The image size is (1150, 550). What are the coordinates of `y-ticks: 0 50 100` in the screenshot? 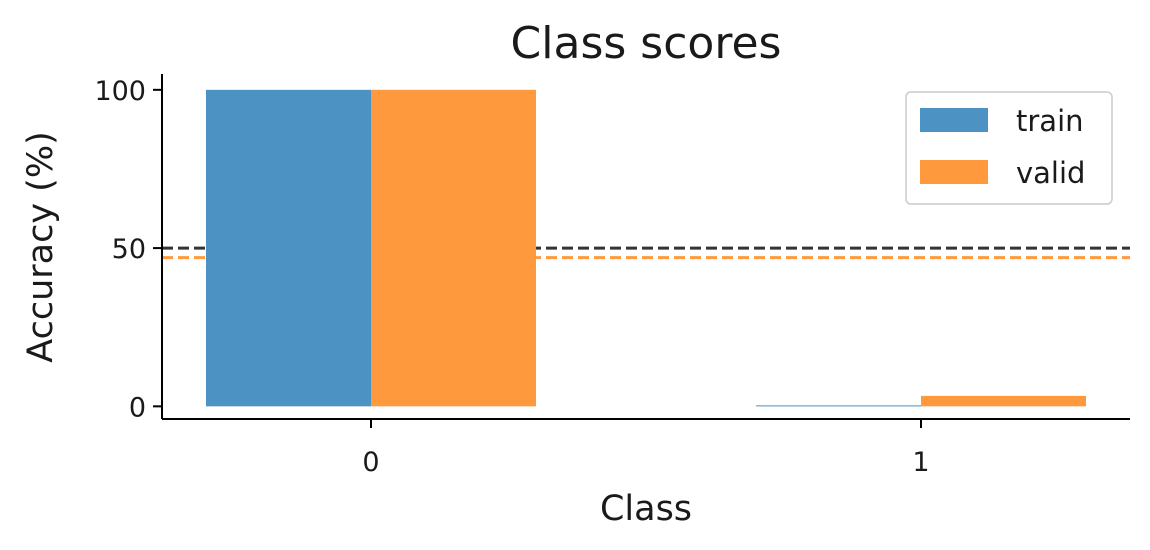 It's located at (128, 249).